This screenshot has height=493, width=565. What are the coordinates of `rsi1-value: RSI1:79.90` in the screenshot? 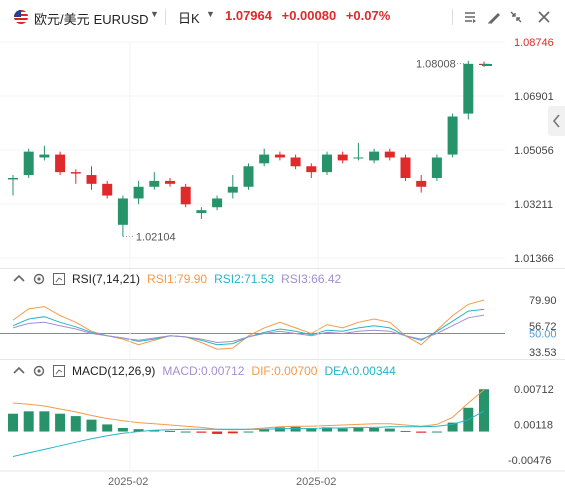 It's located at (177, 279).